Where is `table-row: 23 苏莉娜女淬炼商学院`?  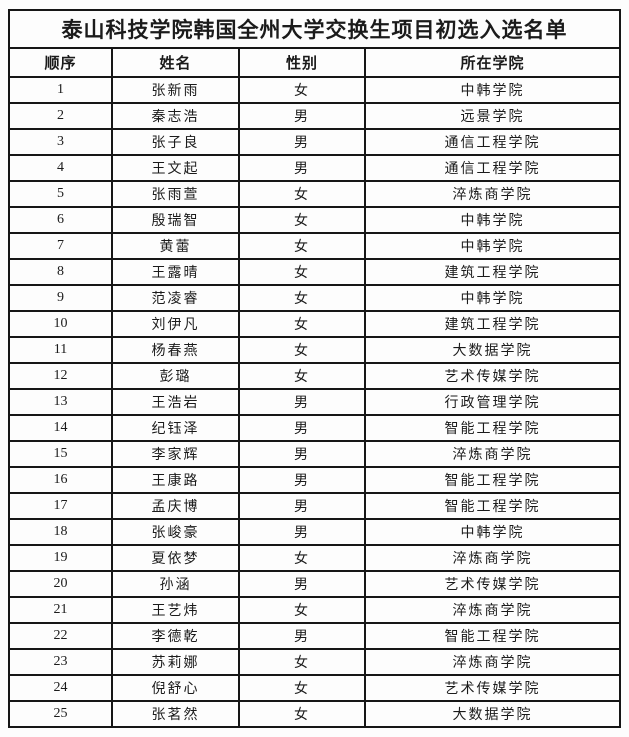
table-row: 23 苏莉娜女淬炼商学院 is located at coordinates (314, 662).